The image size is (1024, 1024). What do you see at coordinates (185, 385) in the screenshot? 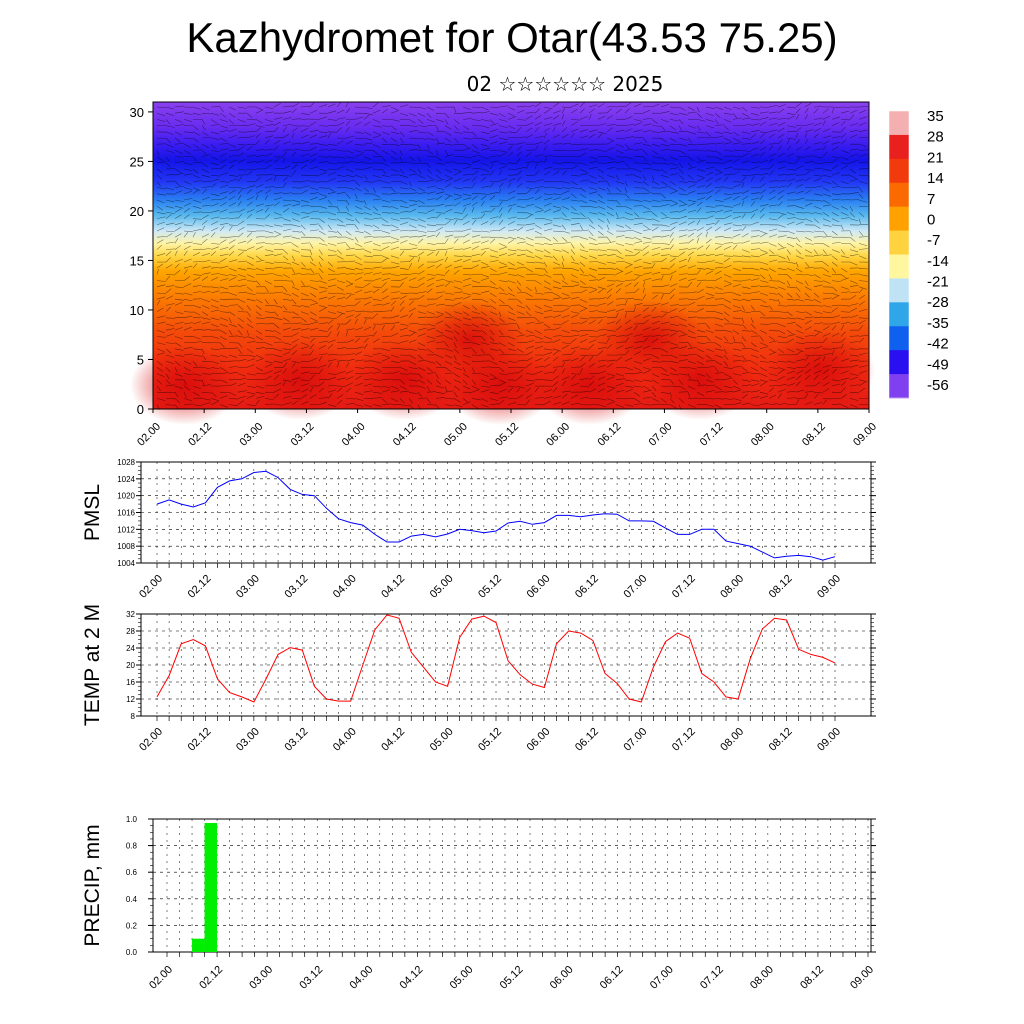
I see `section-hotspot` at bounding box center [185, 385].